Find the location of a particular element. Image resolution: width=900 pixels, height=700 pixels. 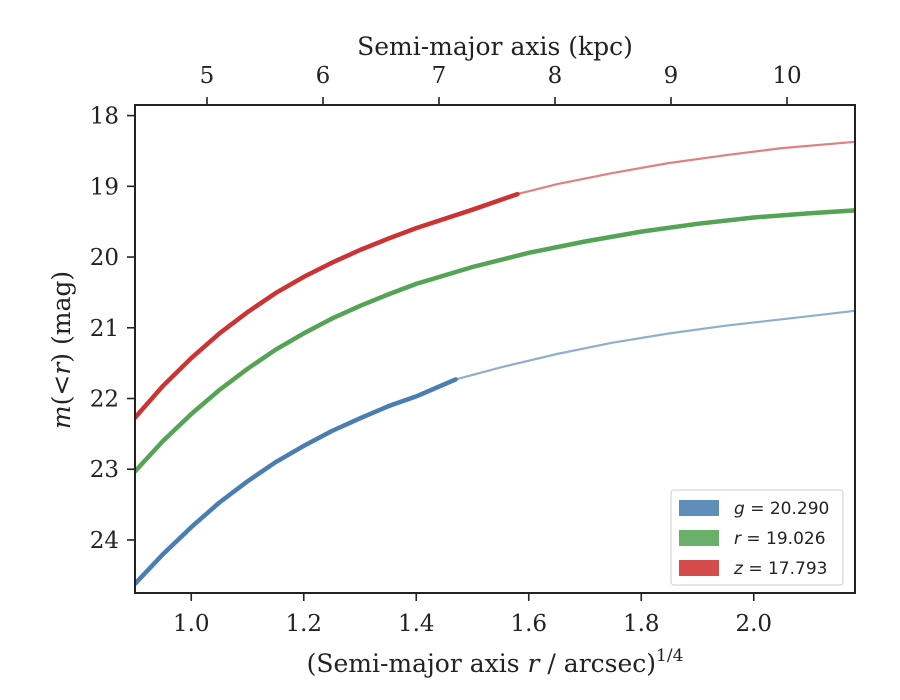

top-tick-label: 8 is located at coordinates (555, 76).